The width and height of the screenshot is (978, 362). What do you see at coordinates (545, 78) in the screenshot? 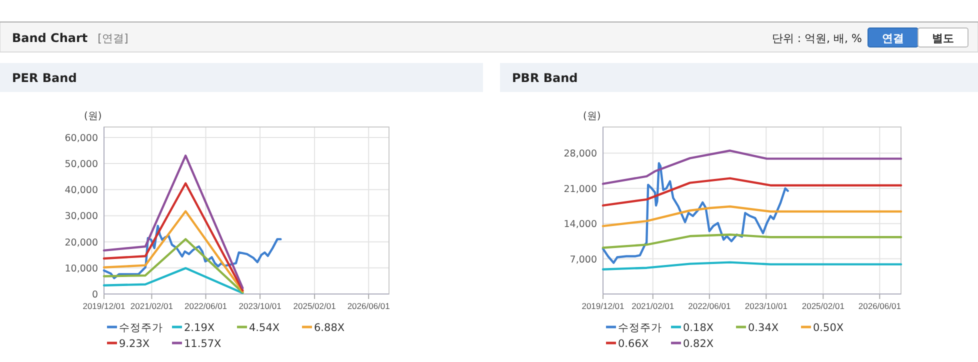
I see `chart-title: PBR Band` at bounding box center [545, 78].